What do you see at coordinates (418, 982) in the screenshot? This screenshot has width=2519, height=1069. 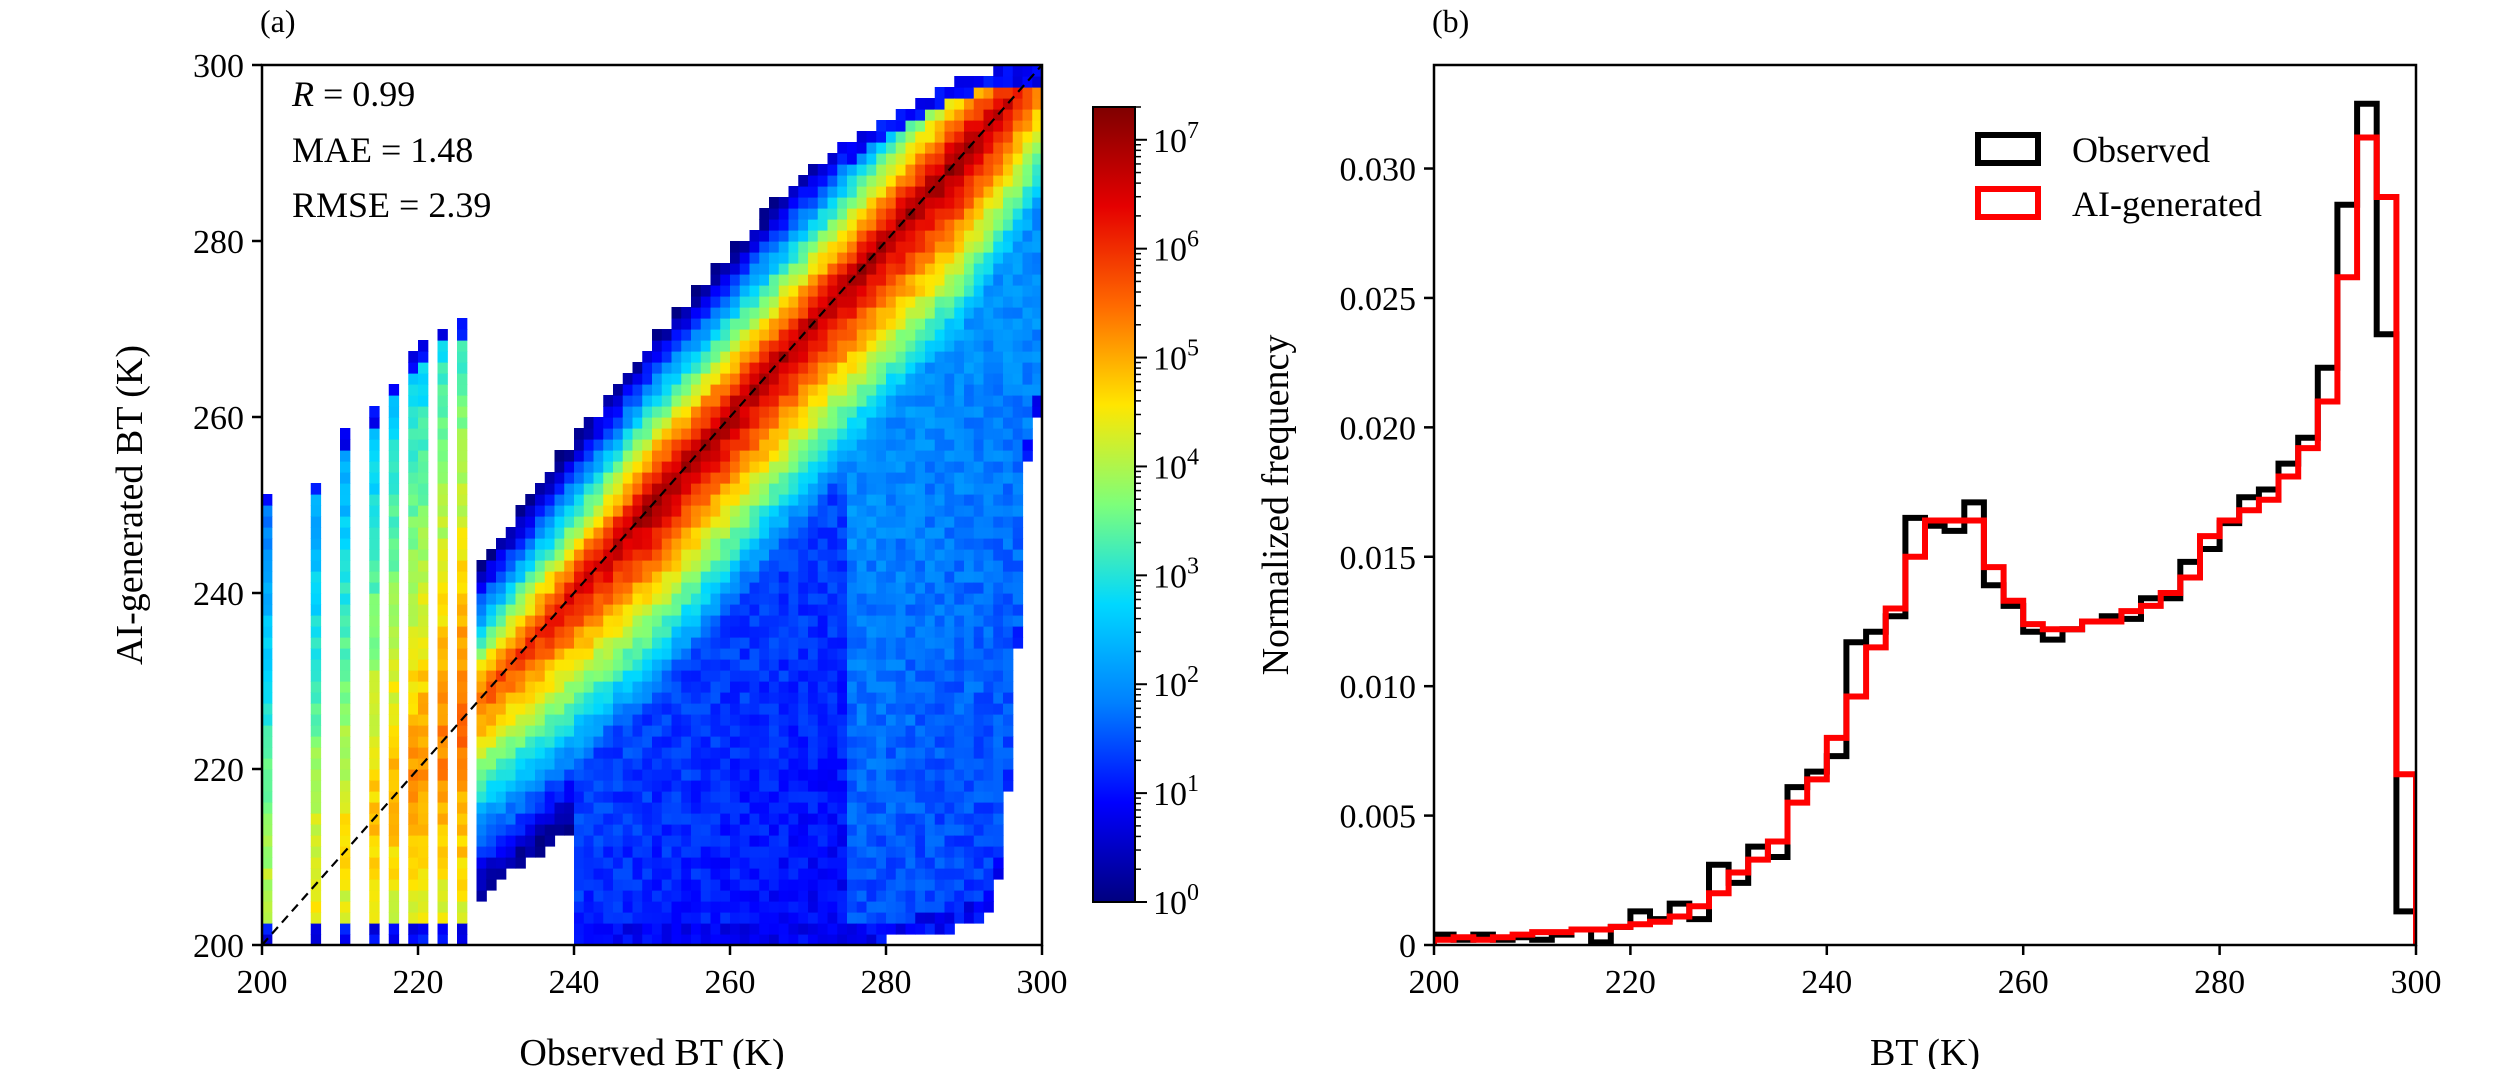 I see `heatmap-x-tick-label: 220` at bounding box center [418, 982].